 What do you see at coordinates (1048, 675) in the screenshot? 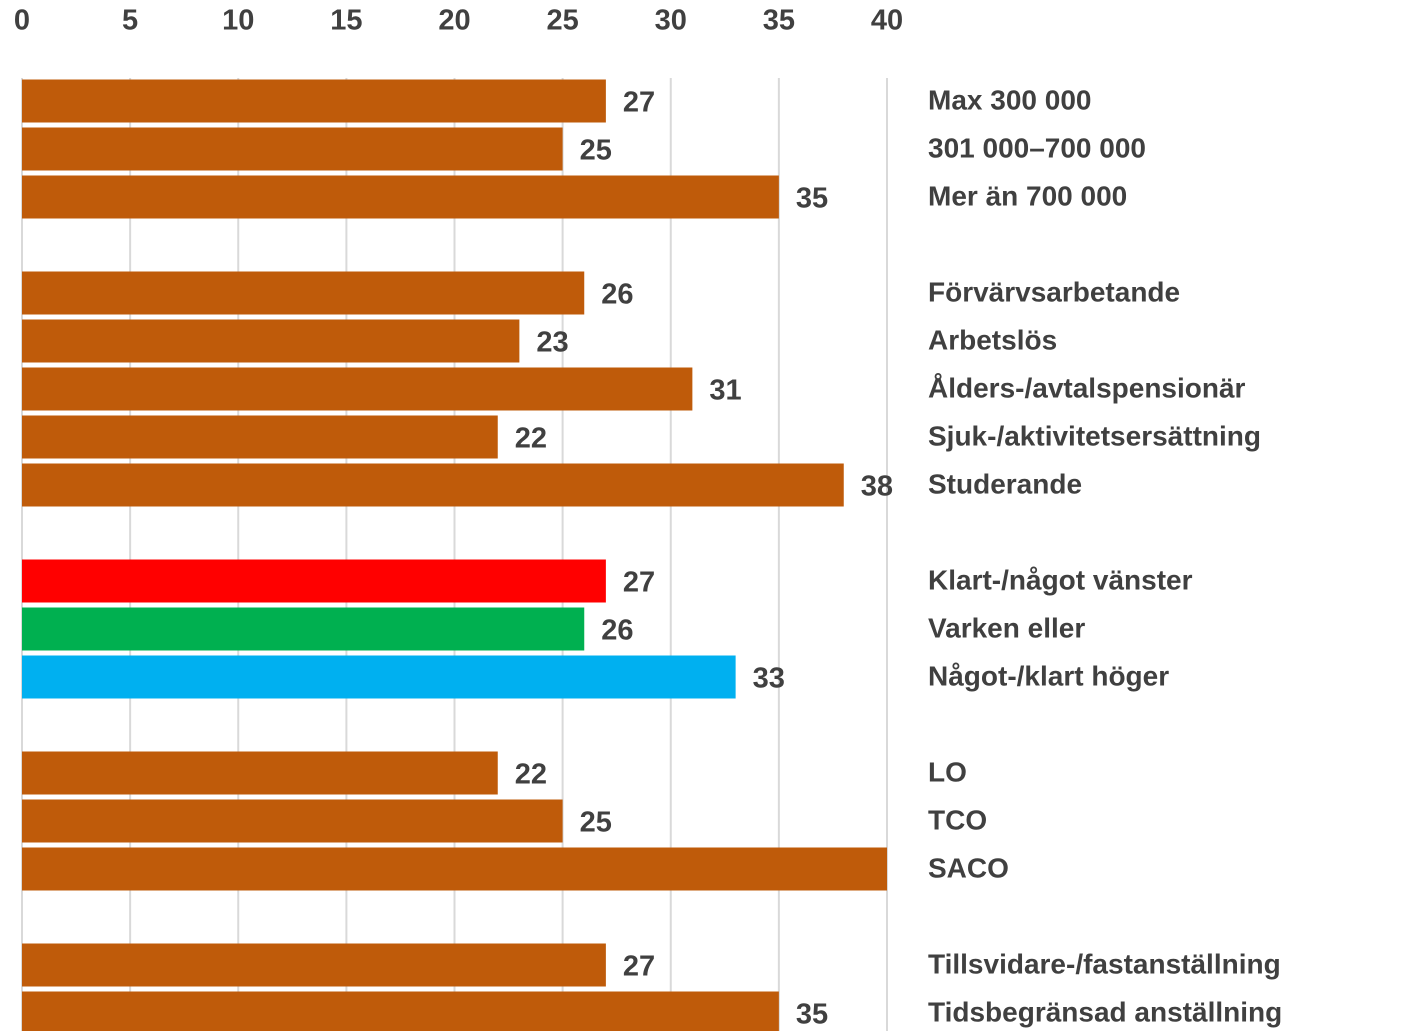
I see `category-label: Något-/klart höger` at bounding box center [1048, 675].